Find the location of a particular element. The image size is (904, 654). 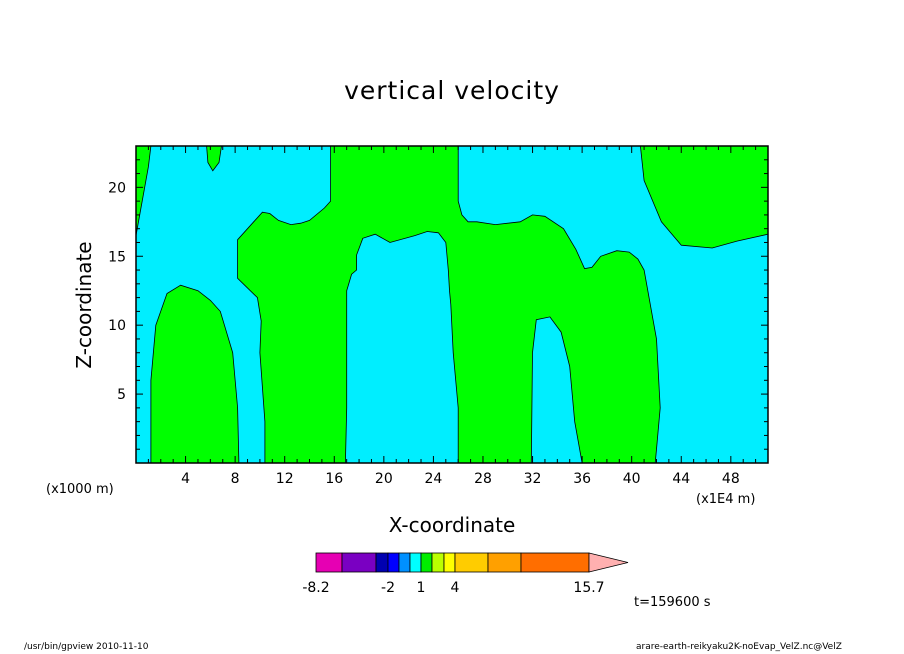

x-tick-label: 4 is located at coordinates (185, 479).